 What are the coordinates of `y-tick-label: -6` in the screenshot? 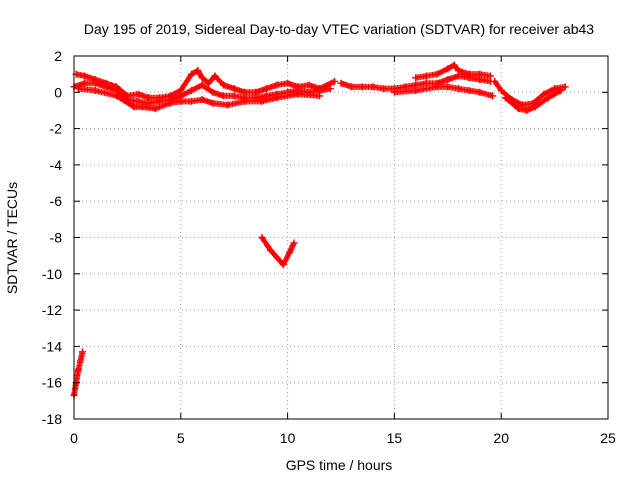 It's located at (56, 201).